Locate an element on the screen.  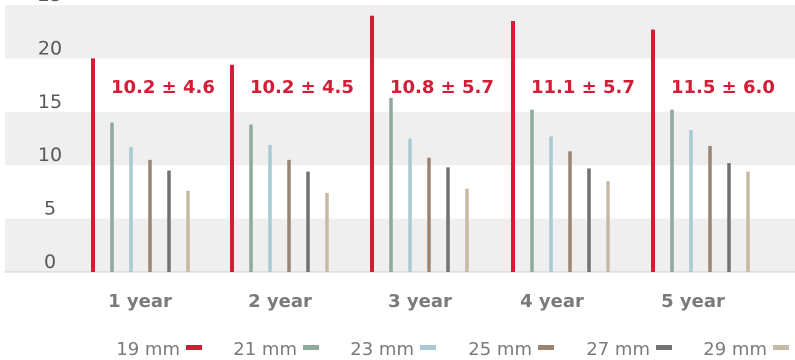
category-label: 1 year is located at coordinates (140, 301).